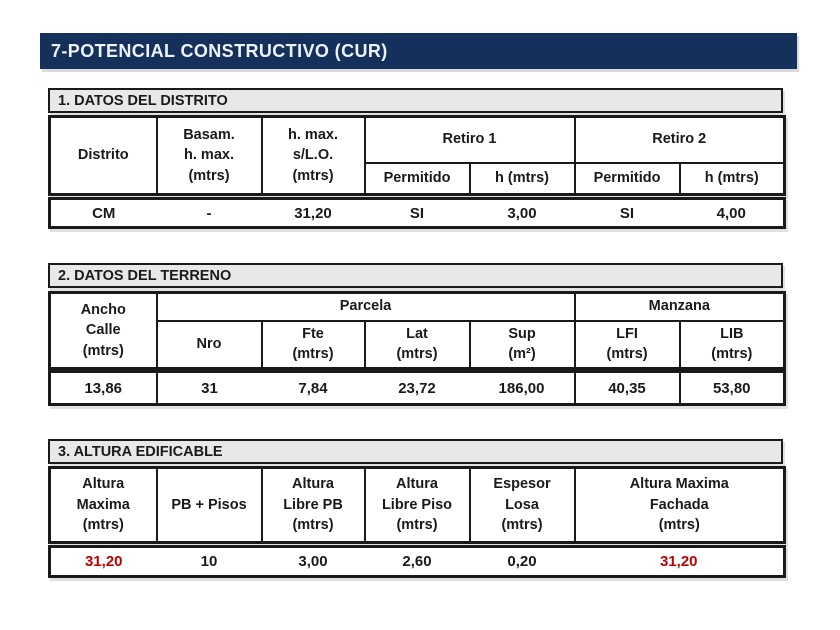  I want to click on table-row: 31,20 10 3,00 2,60 0,20 31,20, so click(417, 562).